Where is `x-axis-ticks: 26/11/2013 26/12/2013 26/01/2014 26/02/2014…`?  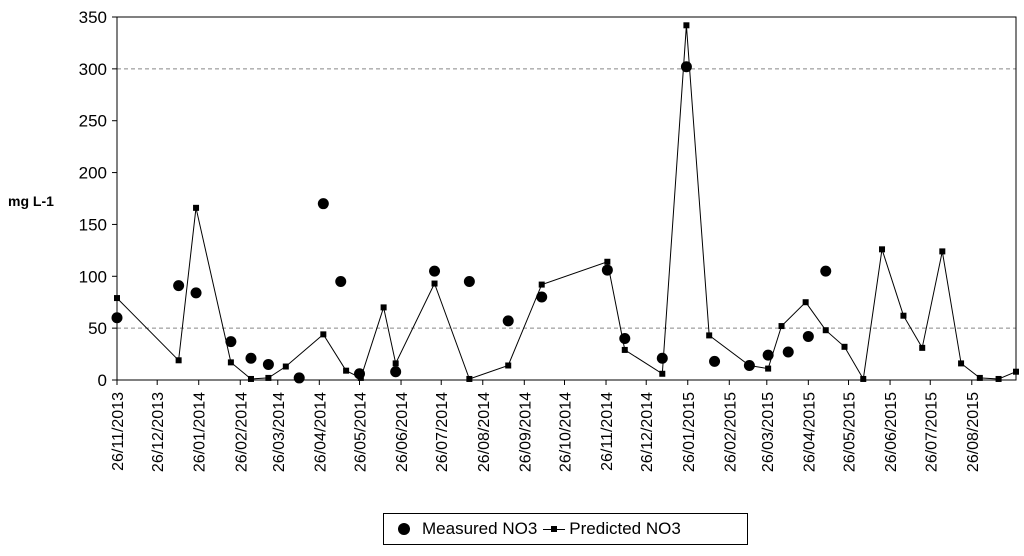 x-axis-ticks: 26/11/2013 26/12/2013 26/01/2014 26/02/2014… is located at coordinates (546, 426).